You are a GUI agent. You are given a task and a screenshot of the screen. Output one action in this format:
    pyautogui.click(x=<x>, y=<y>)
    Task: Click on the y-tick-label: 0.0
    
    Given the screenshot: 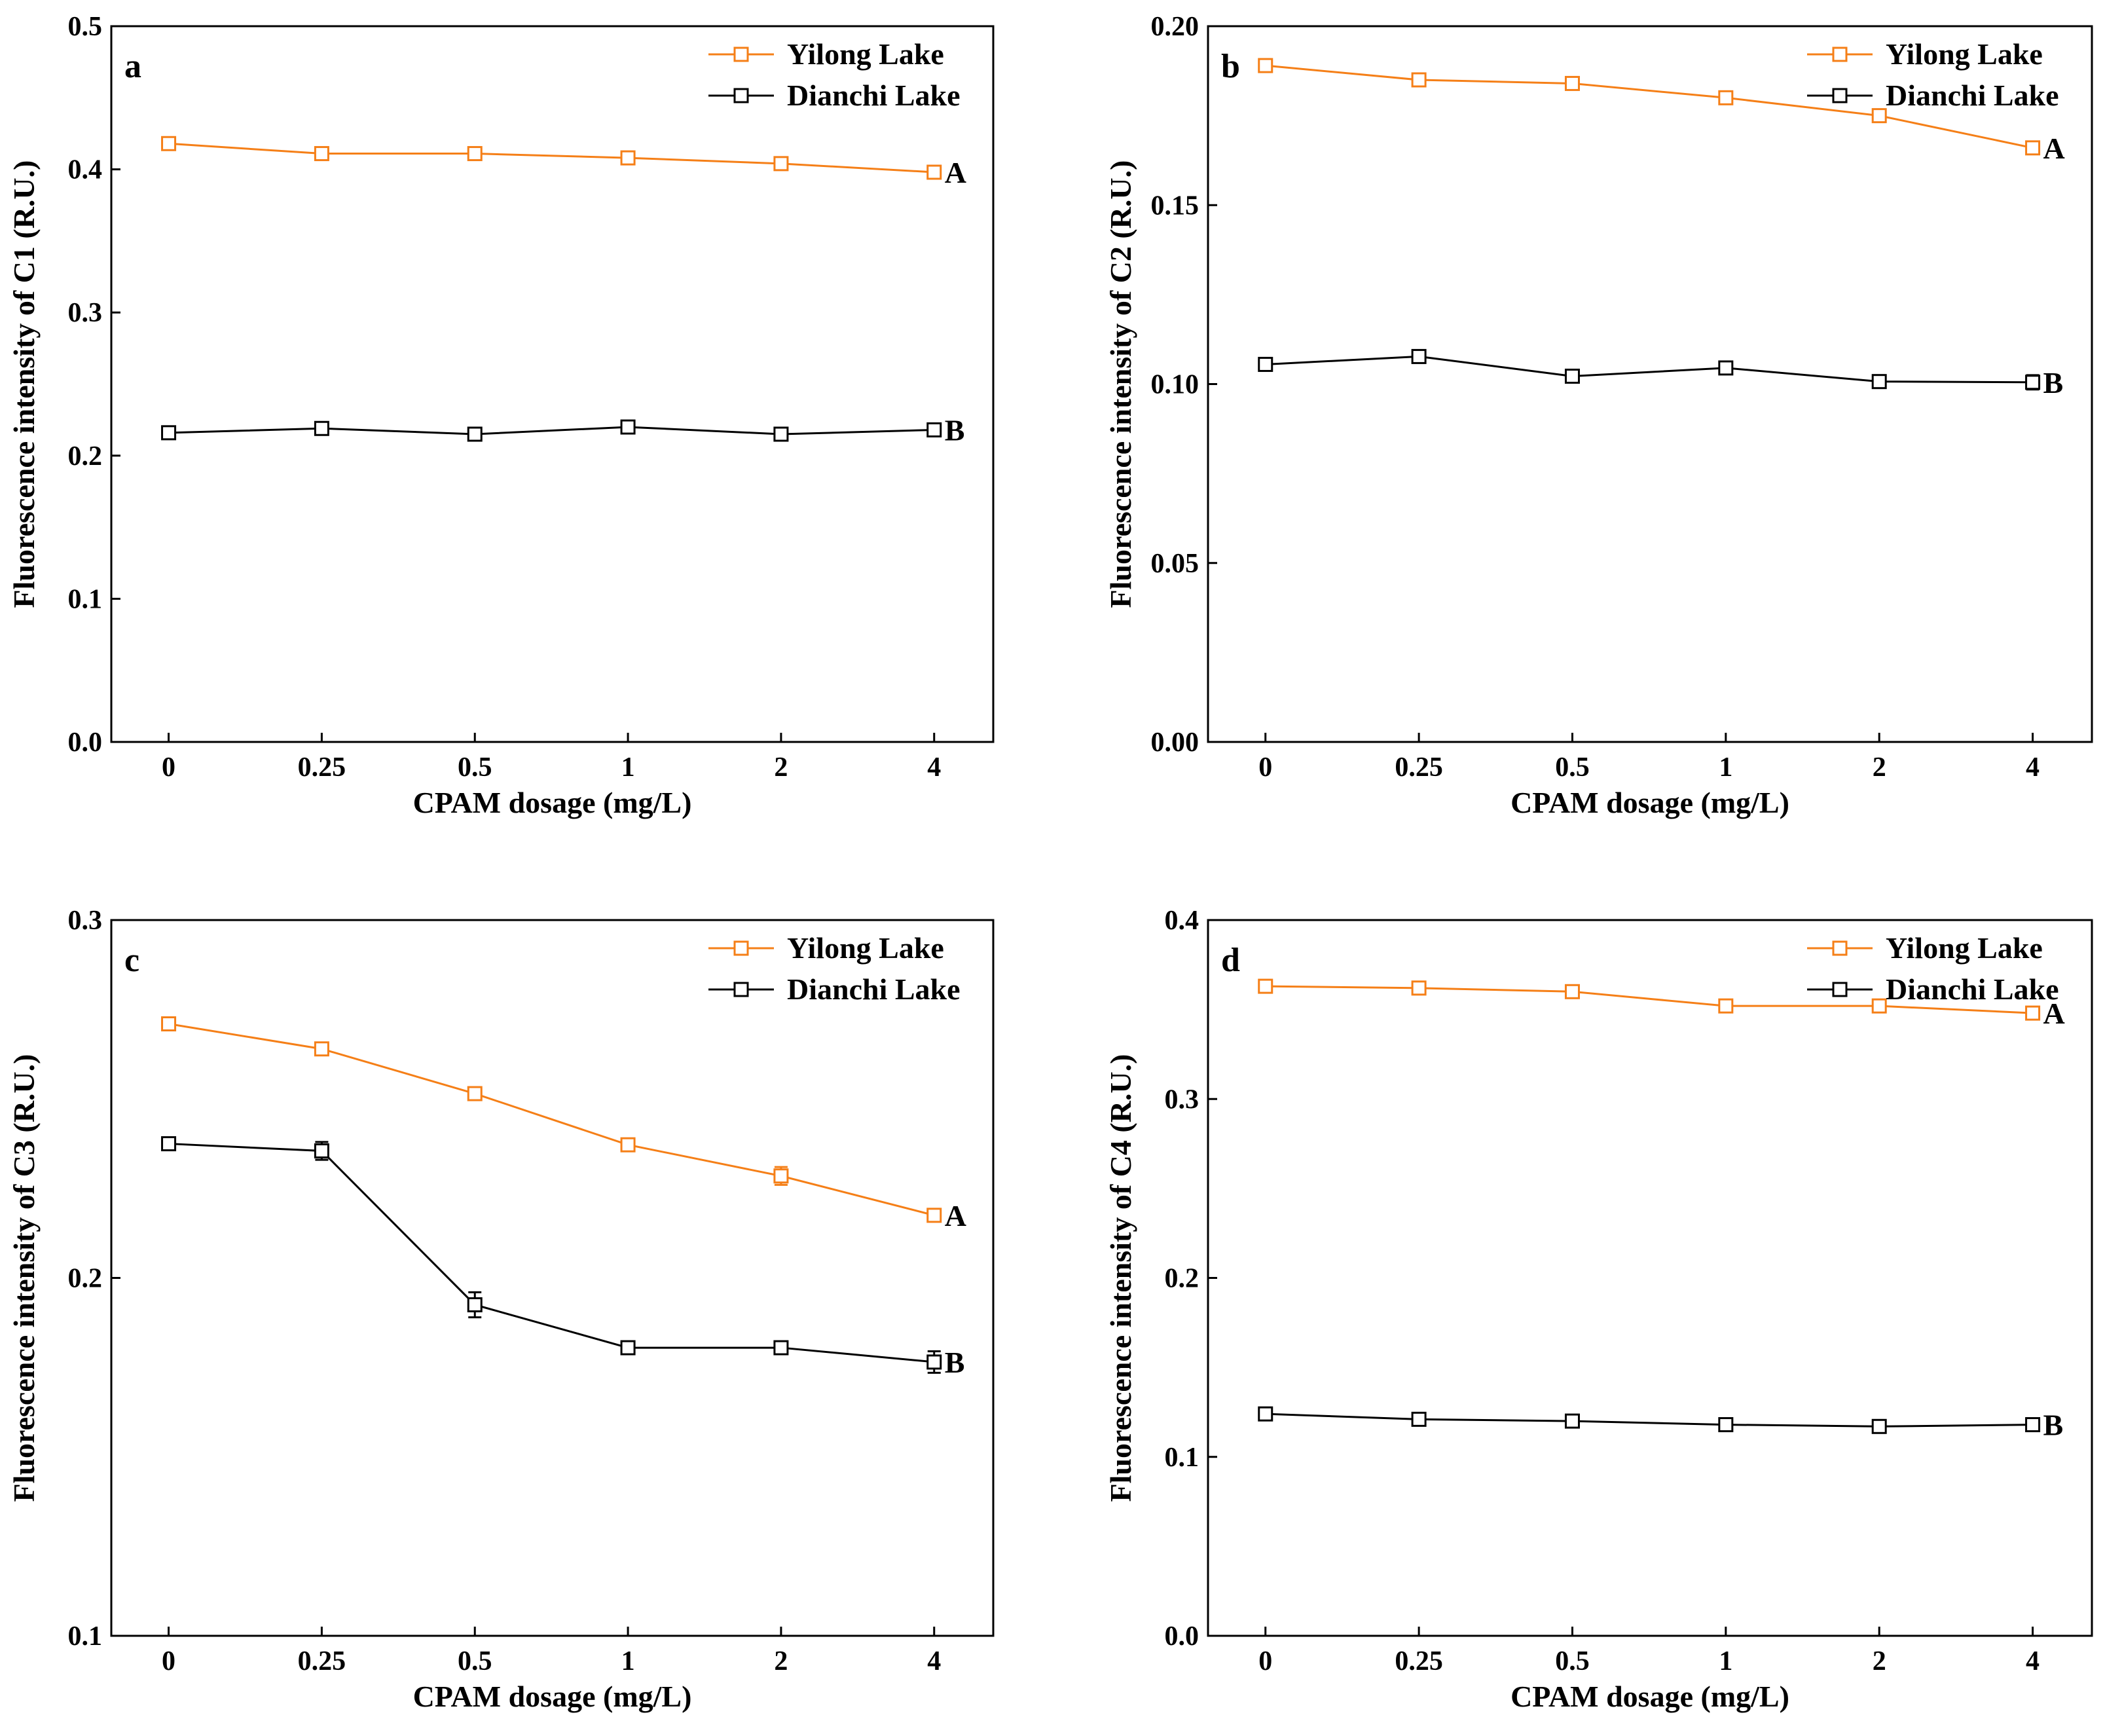 What is the action you would take?
    pyautogui.click(x=1182, y=1636)
    